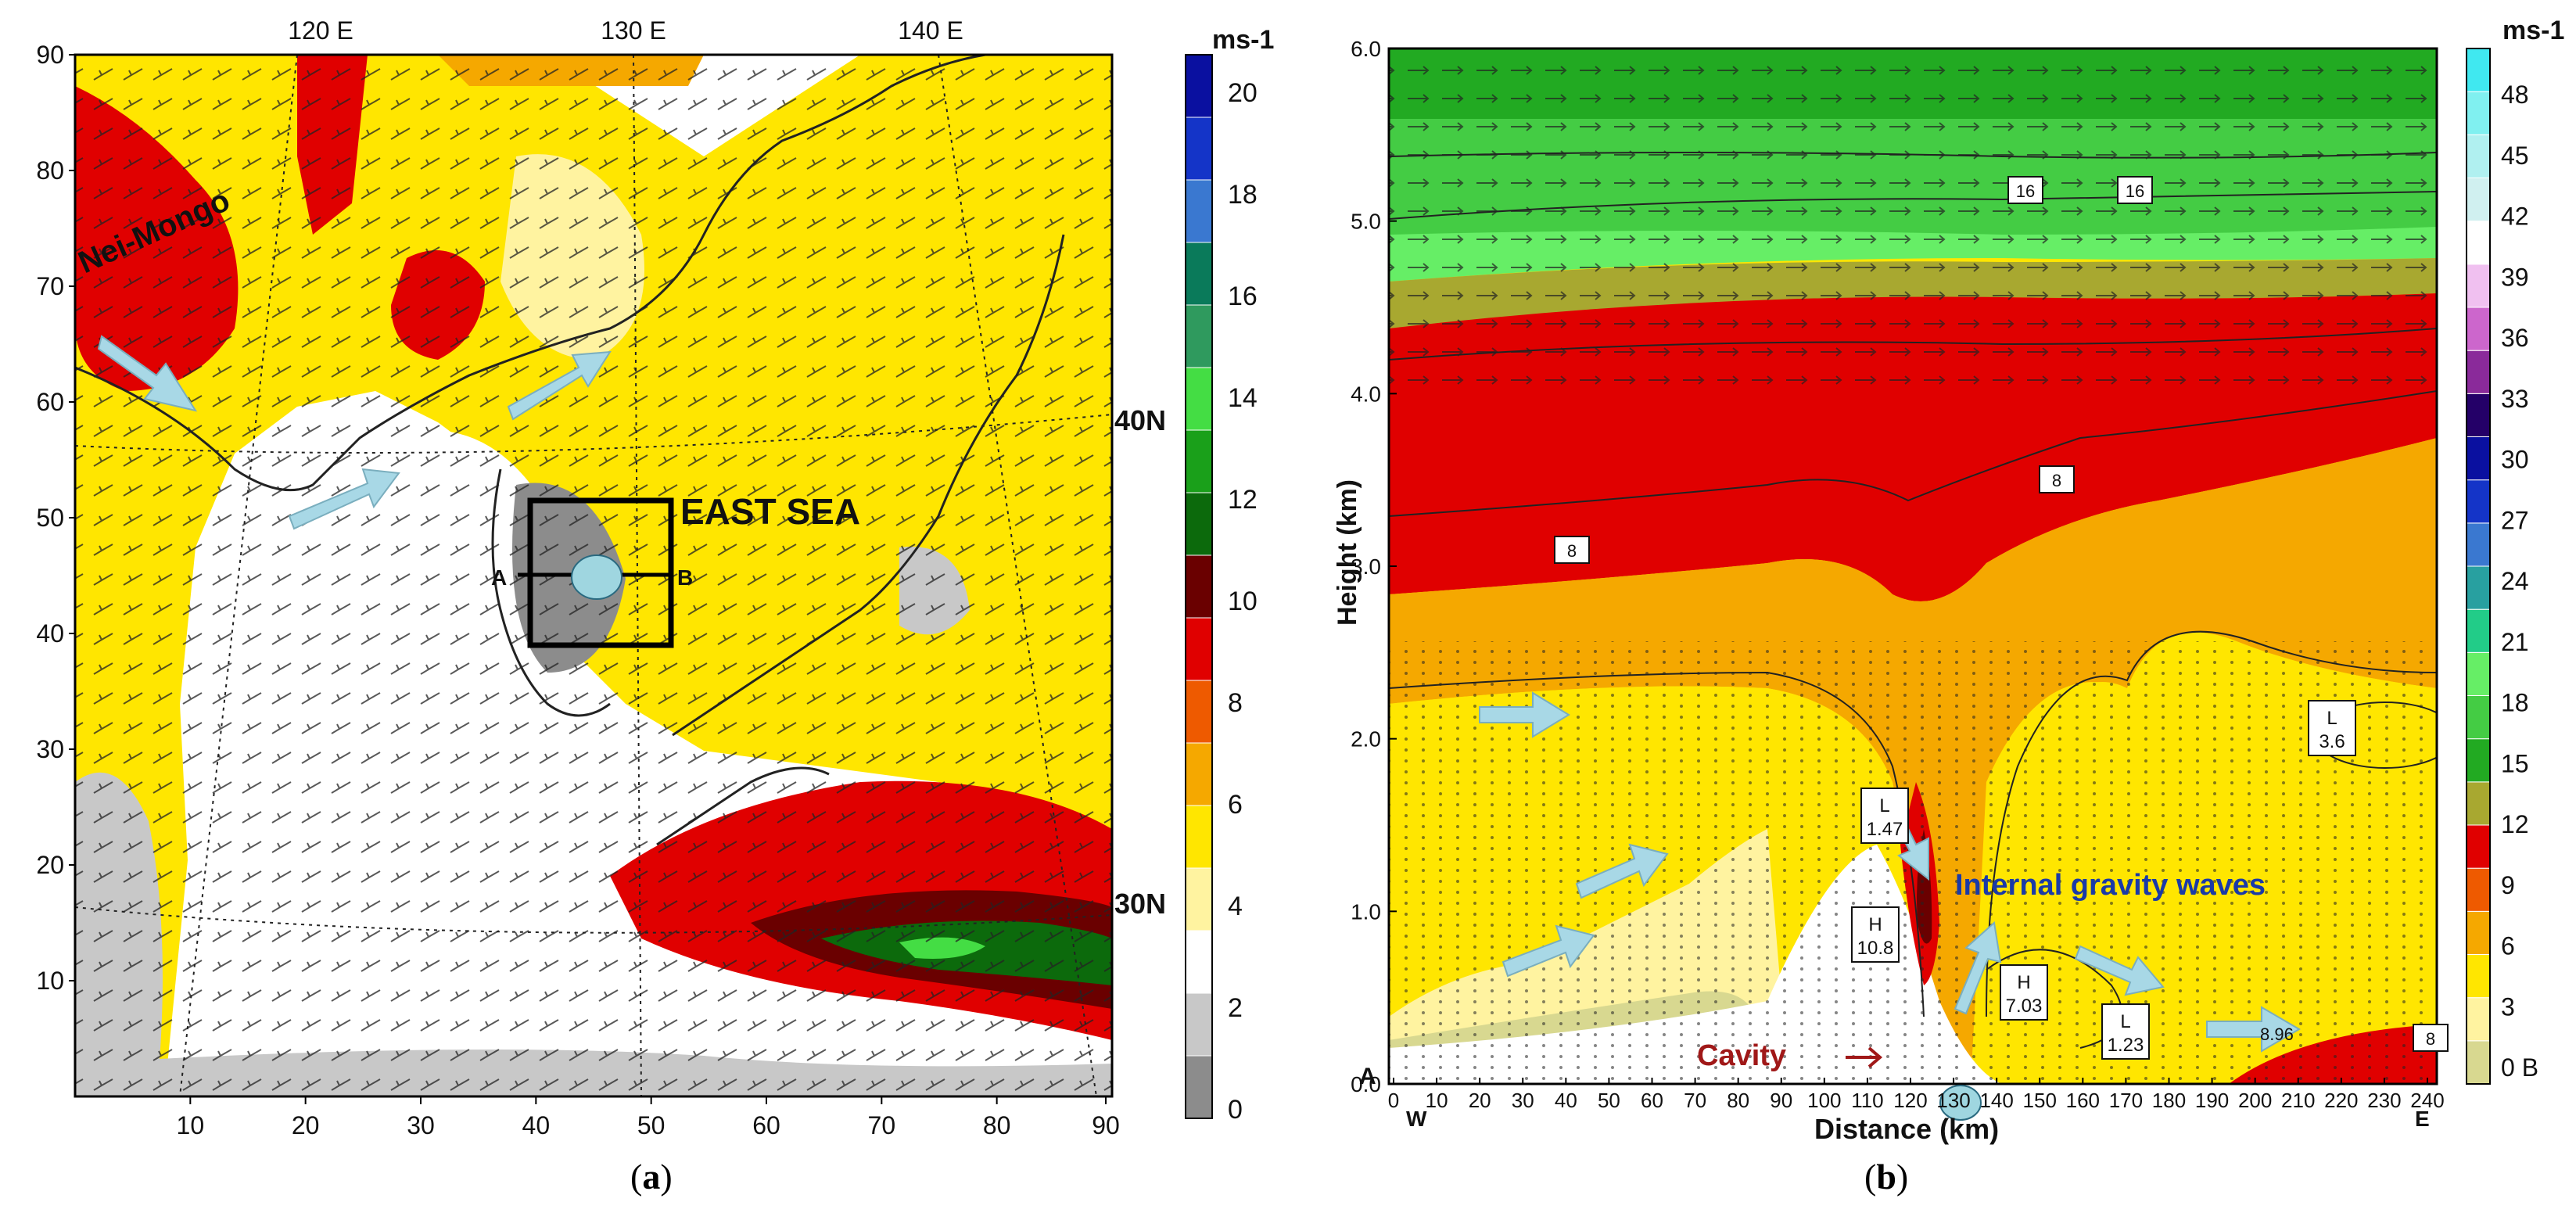  Describe the element at coordinates (2519, 1067) in the screenshot. I see `colorbar-tick-label: 0 B` at that location.